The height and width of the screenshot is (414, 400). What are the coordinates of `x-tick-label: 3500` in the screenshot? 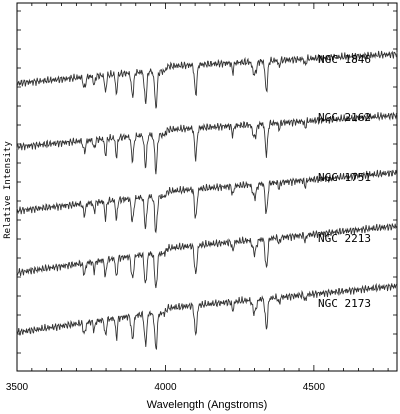 It's located at (17, 387).